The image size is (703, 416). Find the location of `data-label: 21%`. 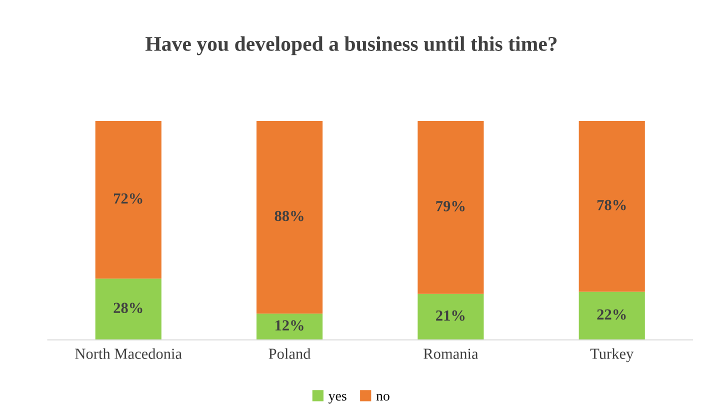

data-label: 21% is located at coordinates (450, 315).